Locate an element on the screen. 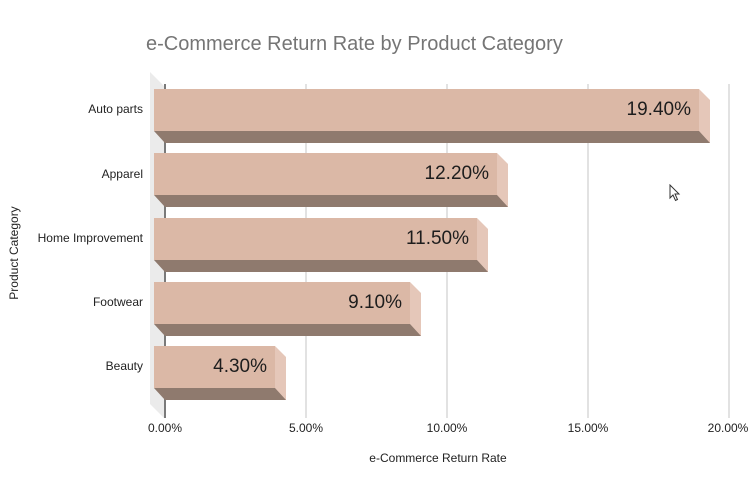 The height and width of the screenshot is (500, 750). bar-value-label: 19.40% is located at coordinates (658, 109).